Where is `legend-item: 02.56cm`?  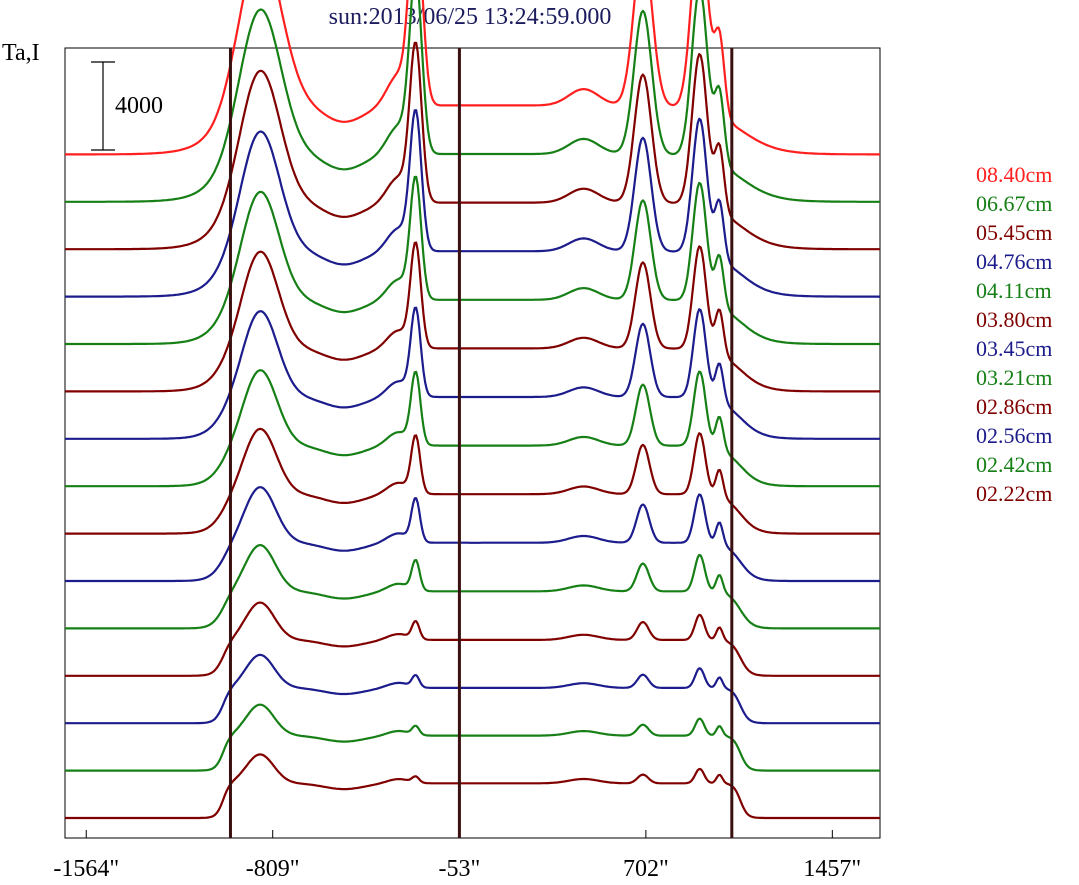
legend-item: 02.56cm is located at coordinates (1014, 435).